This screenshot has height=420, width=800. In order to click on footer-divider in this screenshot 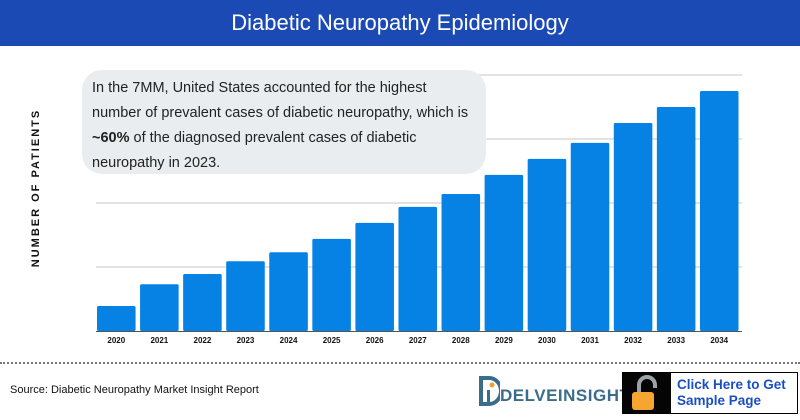, I will do `click(400, 363)`.